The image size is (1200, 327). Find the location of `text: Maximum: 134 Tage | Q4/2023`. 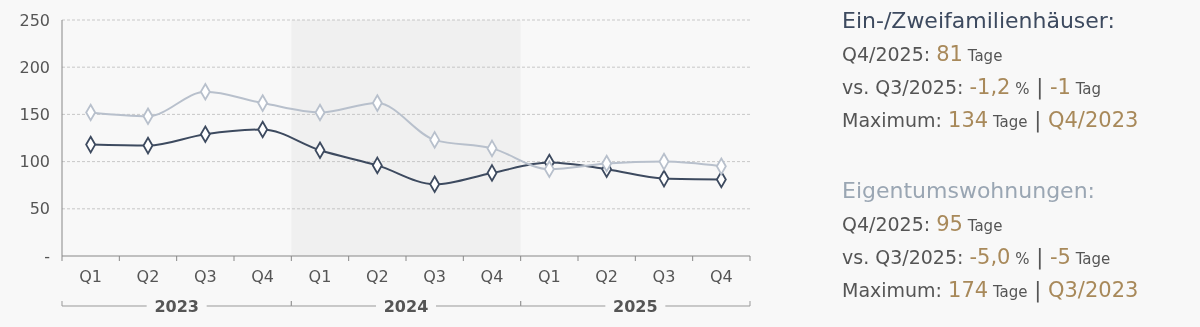

text: Maximum: 134 Tage | Q4/2023 is located at coordinates (990, 120).